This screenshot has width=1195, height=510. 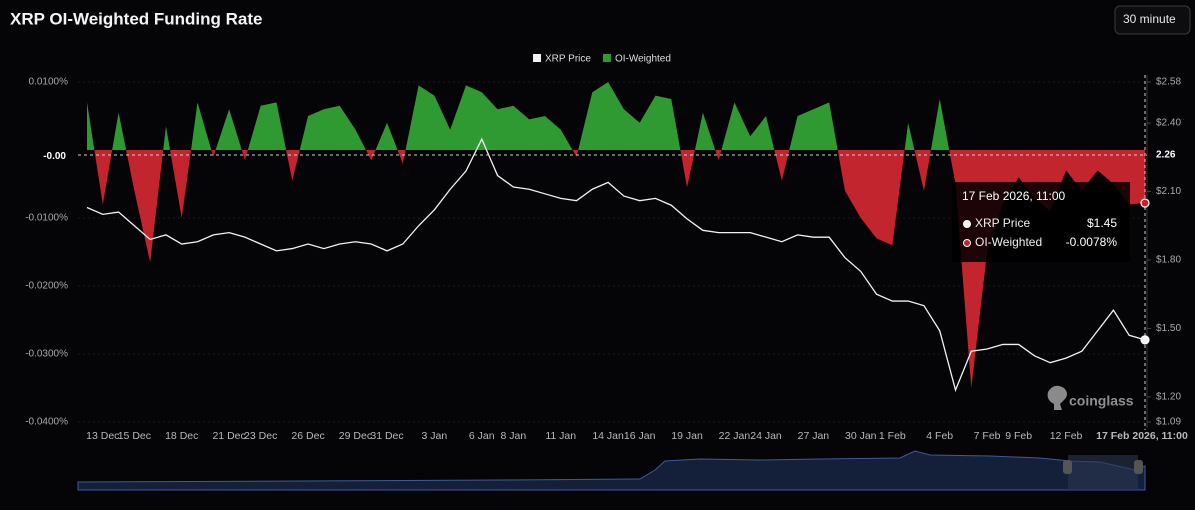 What do you see at coordinates (1166, 155) in the screenshot?
I see `crosshair-y2-label: 2.26` at bounding box center [1166, 155].